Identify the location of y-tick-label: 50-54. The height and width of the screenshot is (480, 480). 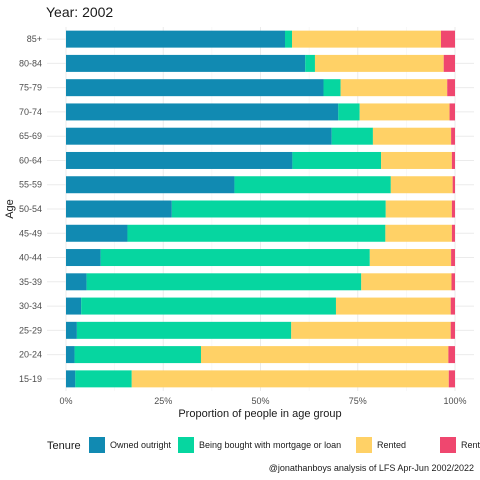
(30, 209).